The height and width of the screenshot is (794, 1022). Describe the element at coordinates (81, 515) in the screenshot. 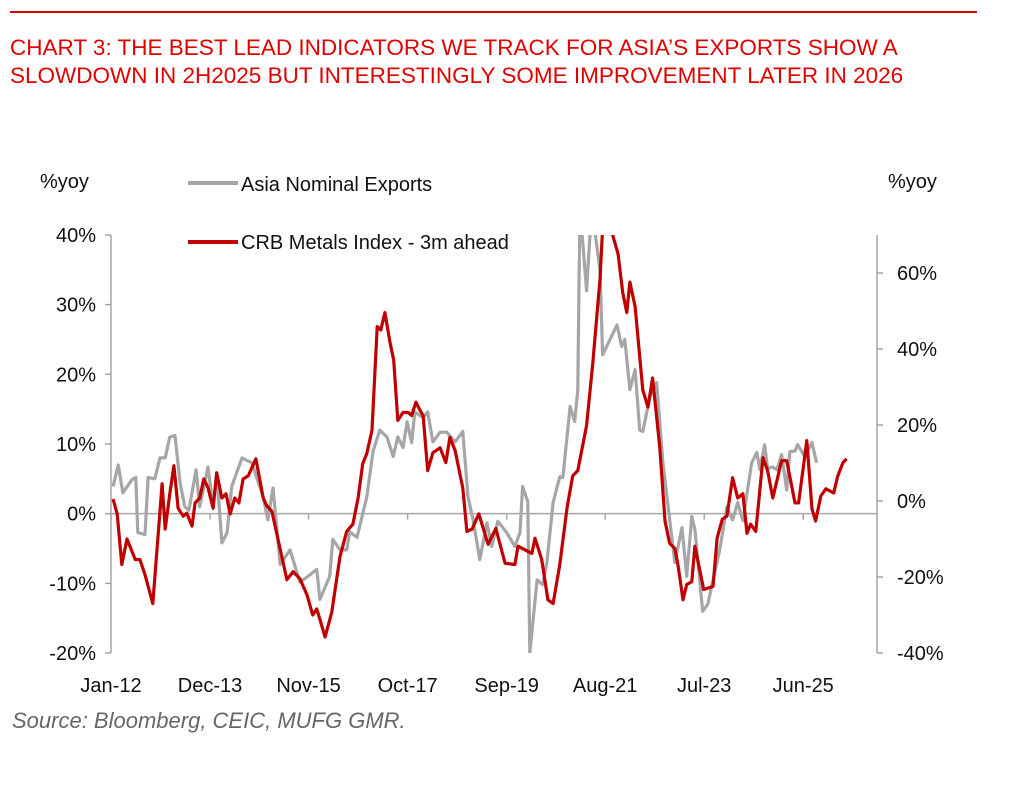

I see `left-tick-label: 0%` at that location.